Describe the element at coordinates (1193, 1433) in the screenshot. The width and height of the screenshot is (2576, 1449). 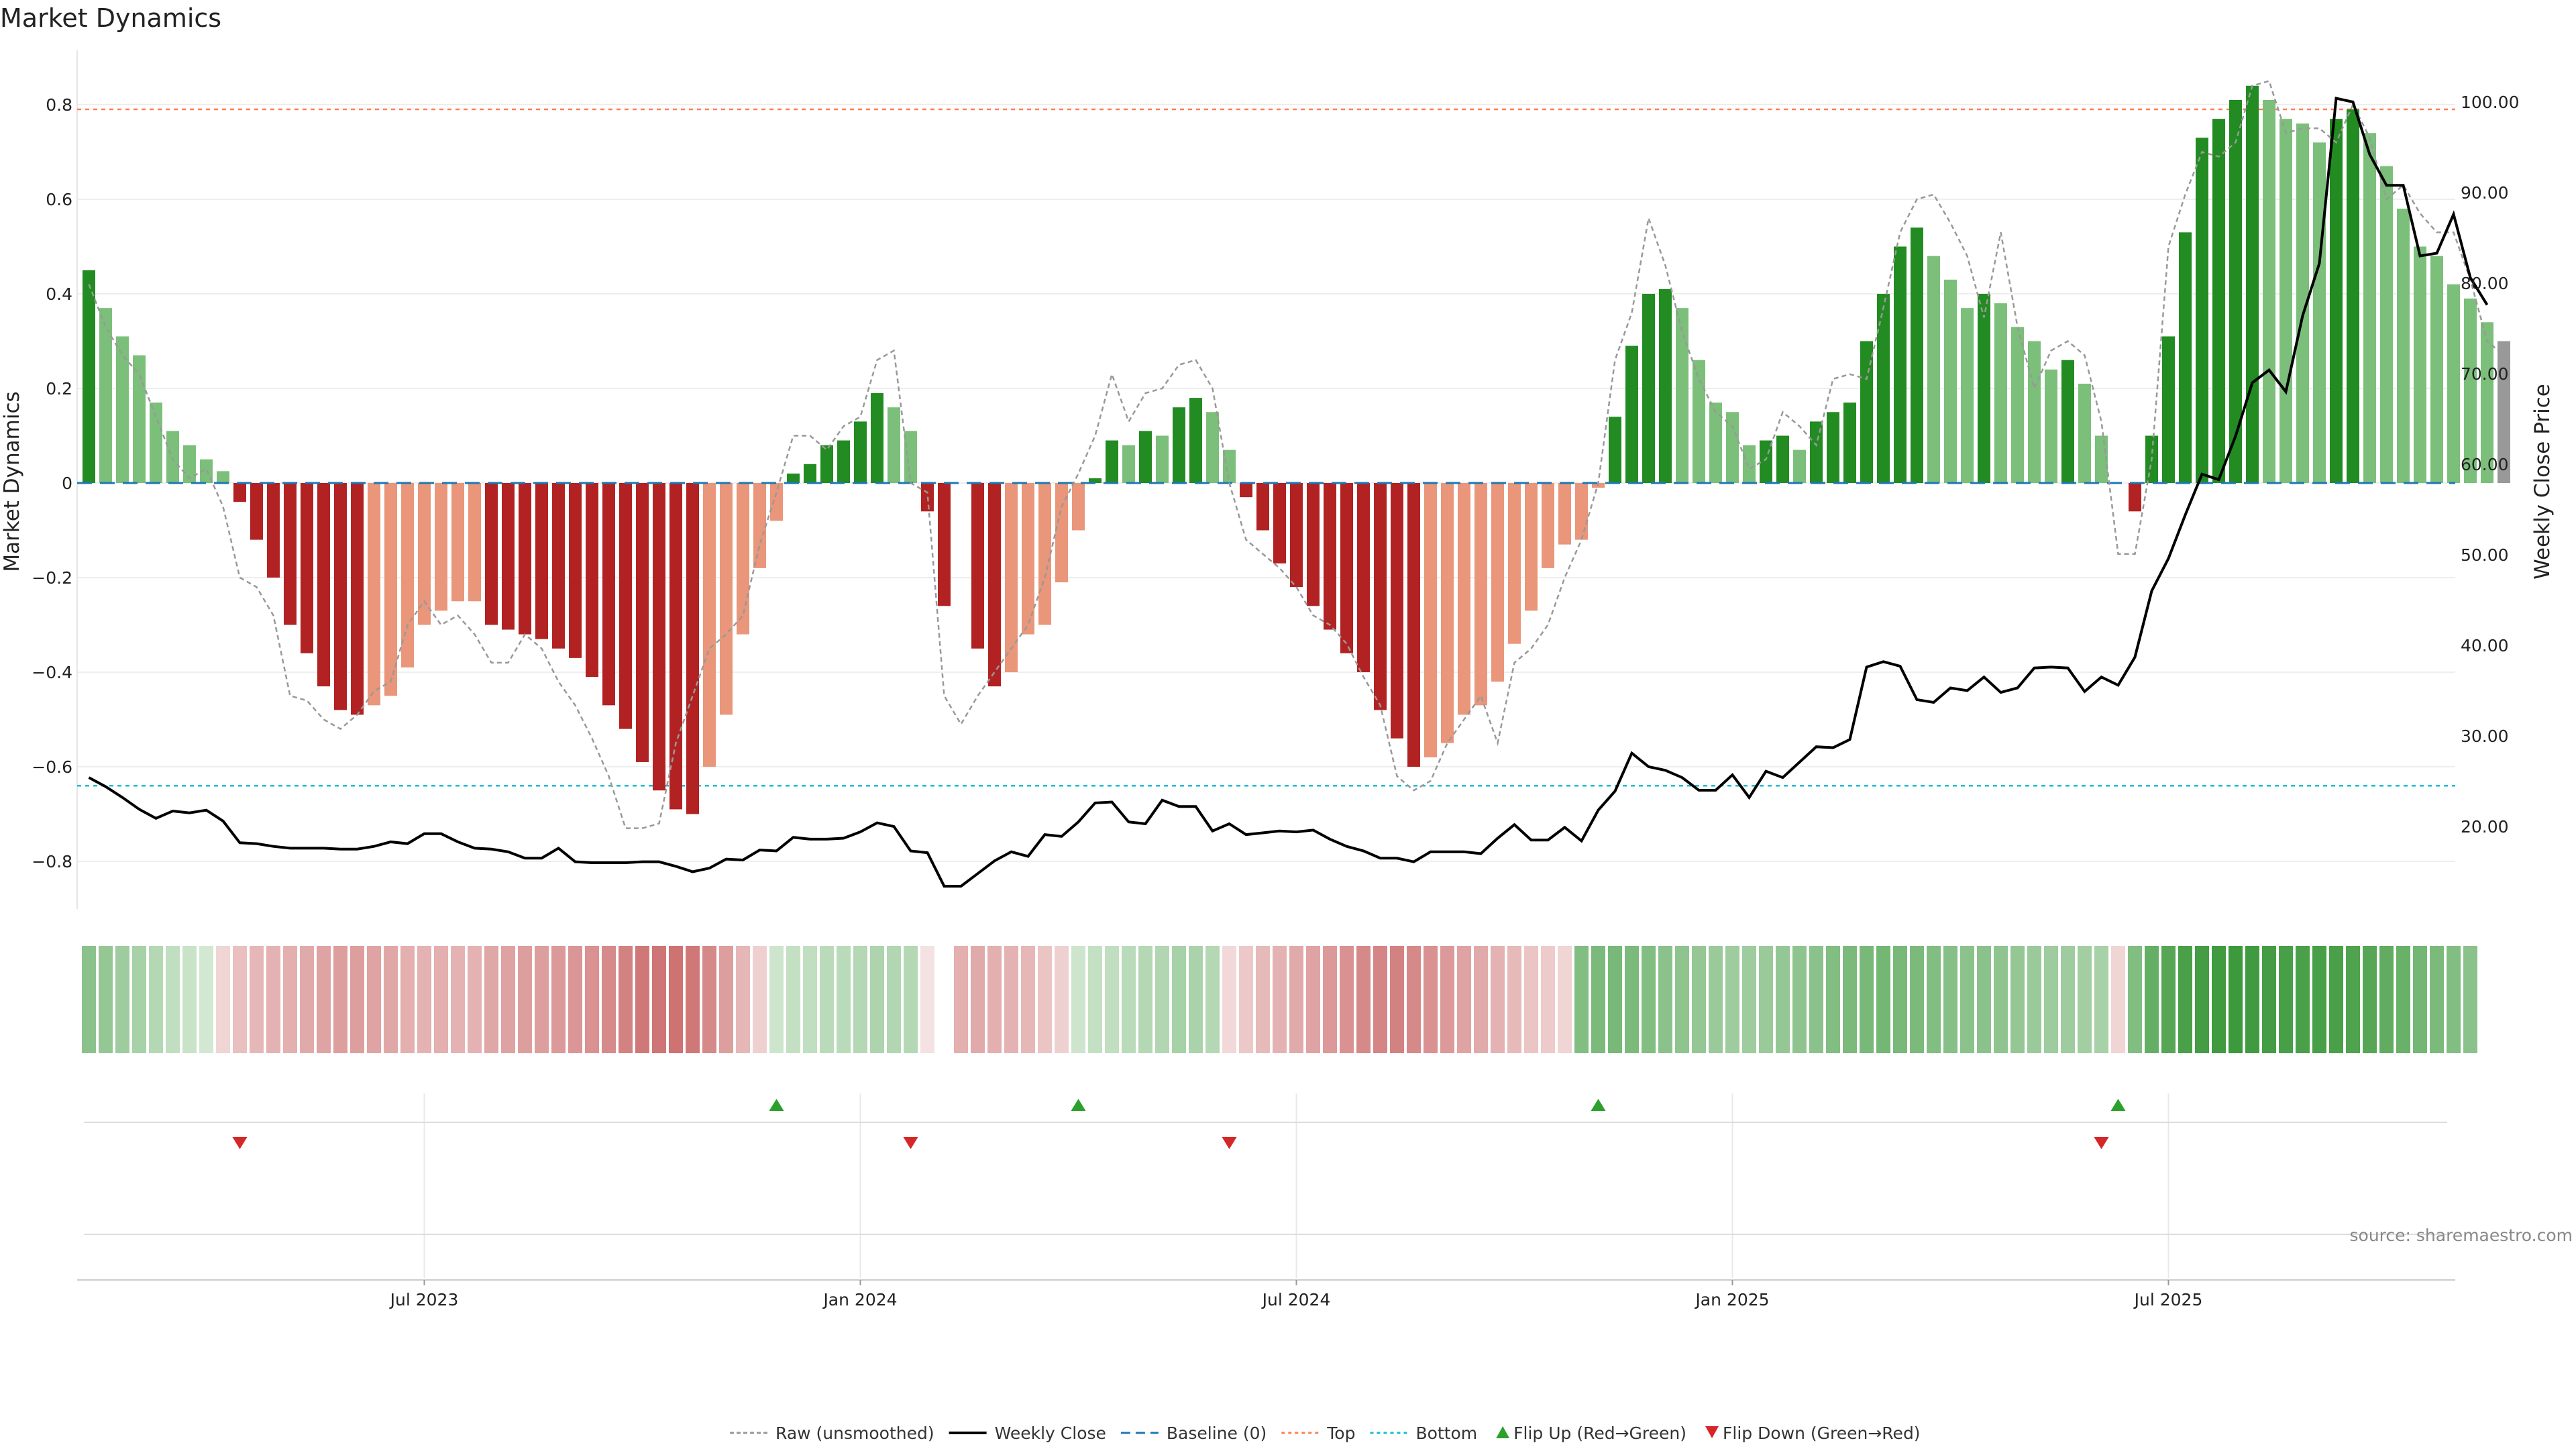
I see `legend-item-baseline: Baseline (0)` at that location.